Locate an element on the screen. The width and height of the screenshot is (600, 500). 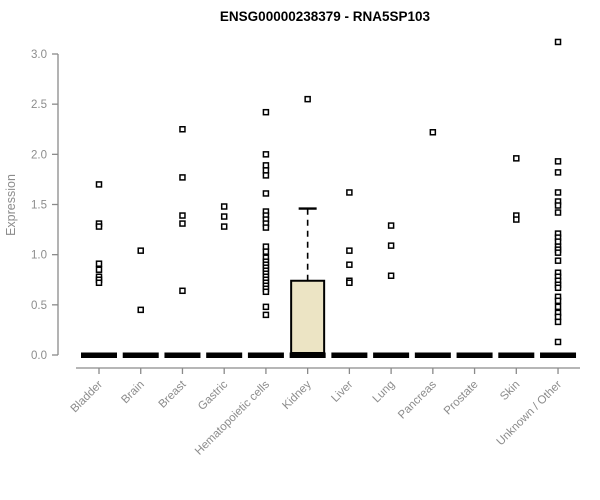
x-tick-label: Lung is located at coordinates (384, 392).